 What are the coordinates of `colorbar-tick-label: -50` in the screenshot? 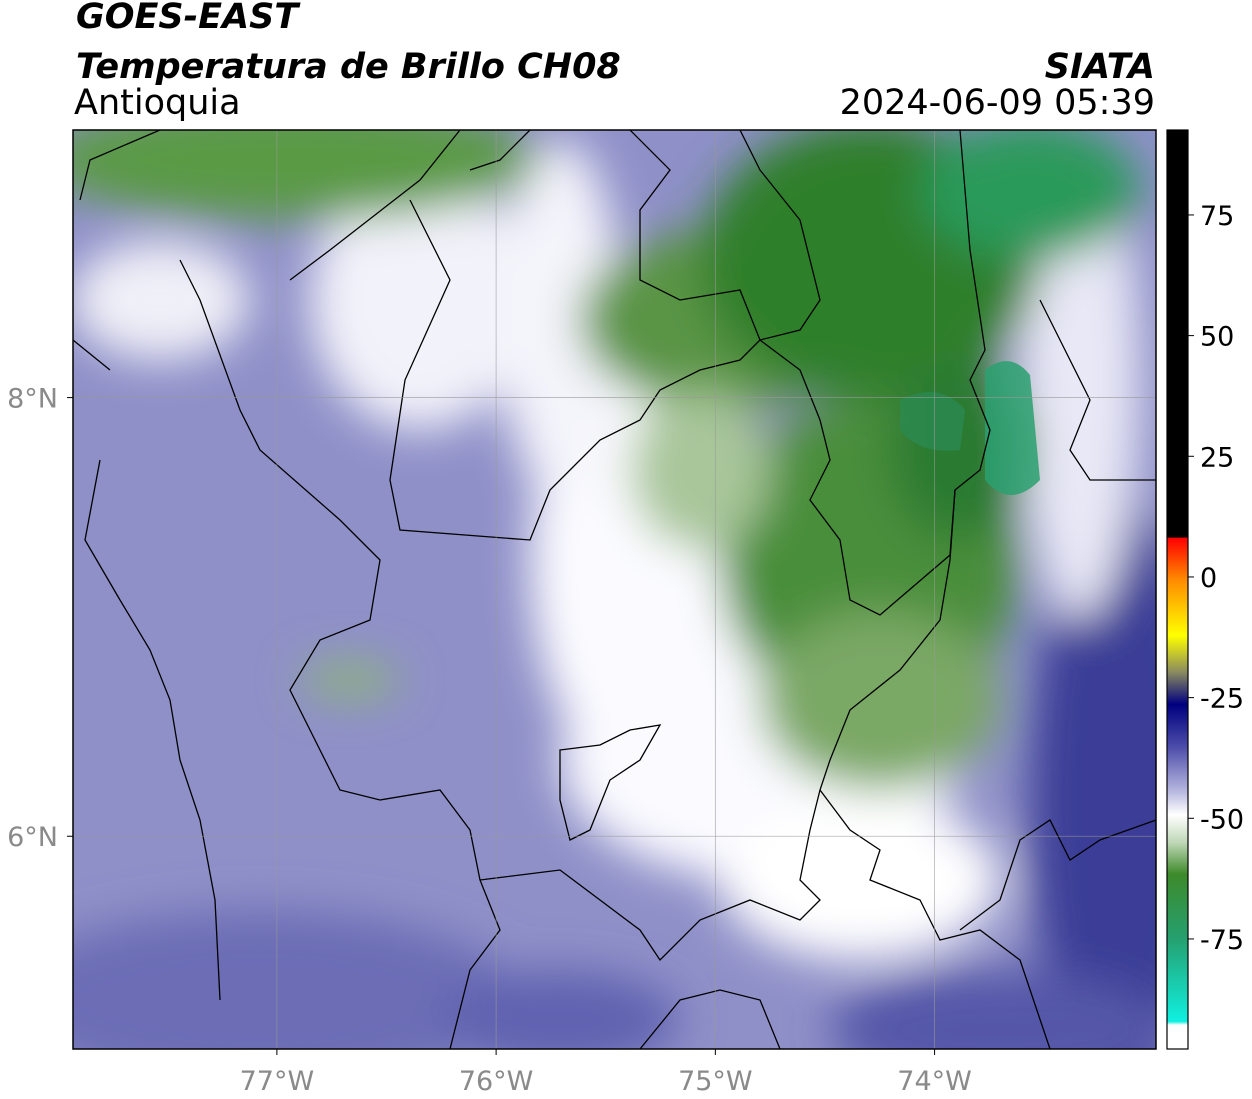 It's located at (1222, 819).